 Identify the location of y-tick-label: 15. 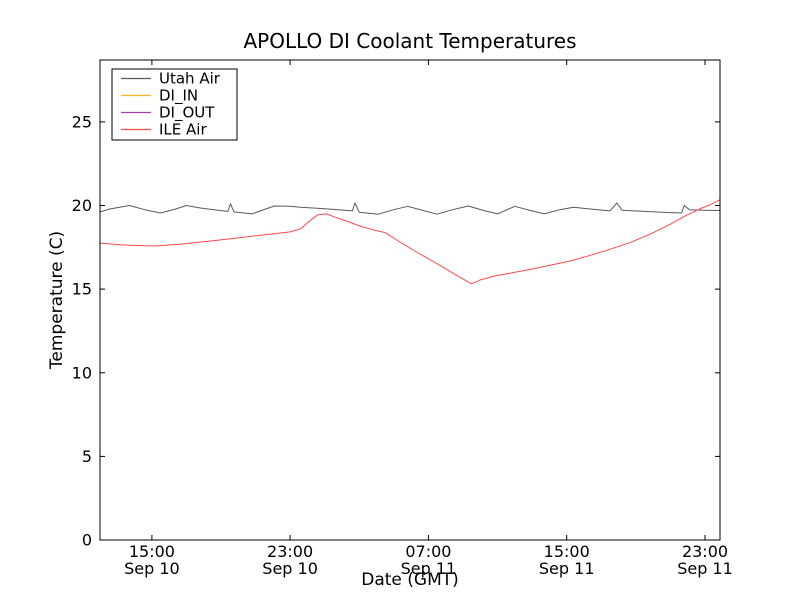
(82, 289).